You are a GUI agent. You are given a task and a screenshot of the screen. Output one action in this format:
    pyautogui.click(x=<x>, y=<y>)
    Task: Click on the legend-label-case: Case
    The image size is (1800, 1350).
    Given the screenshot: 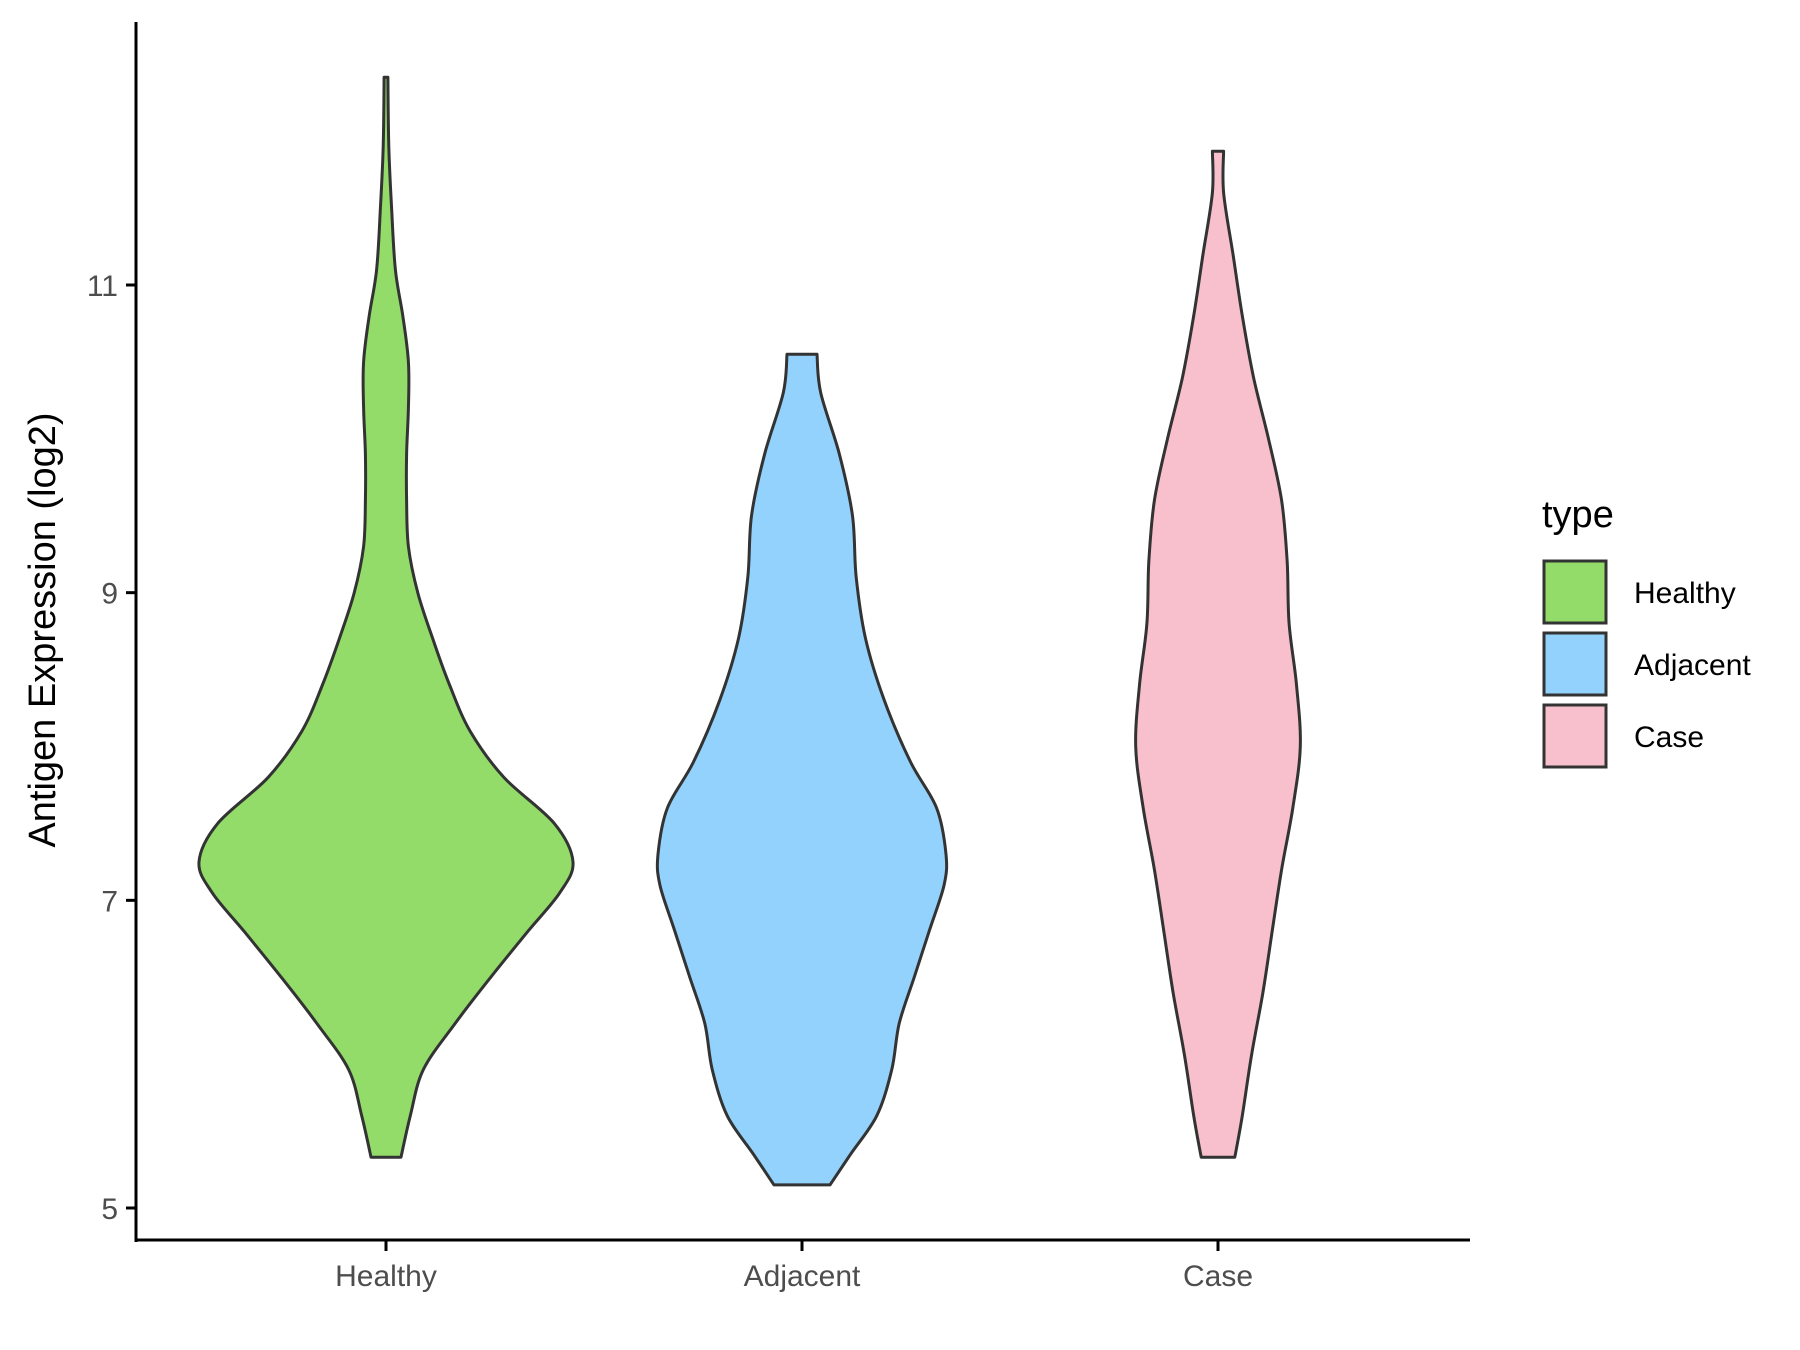 What is the action you would take?
    pyautogui.click(x=1669, y=737)
    